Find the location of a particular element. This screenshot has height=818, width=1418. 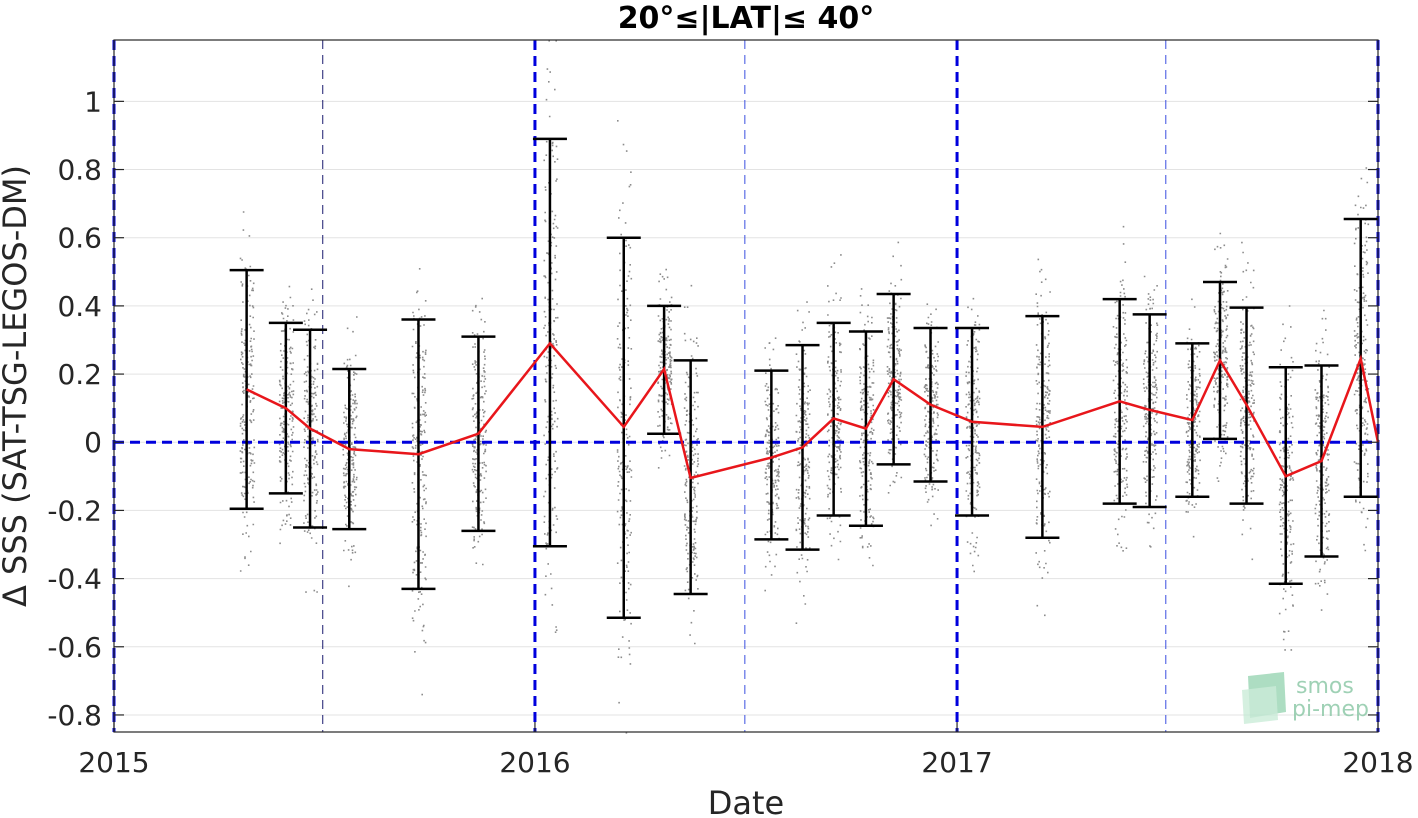

logo-line2: pi-mep is located at coordinates (1330, 709).